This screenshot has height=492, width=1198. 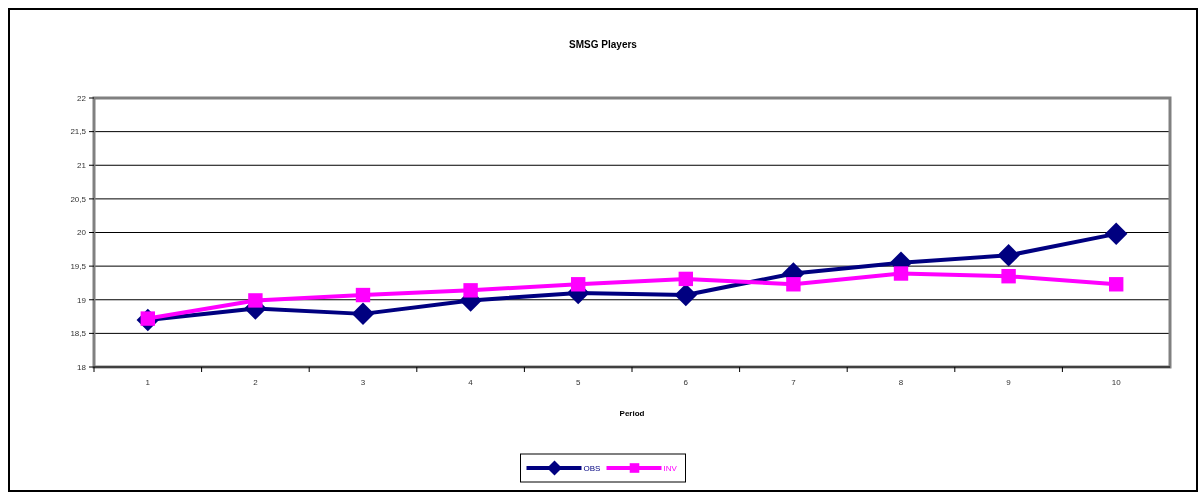 What do you see at coordinates (471, 382) in the screenshot?
I see `x-tick-label: 4` at bounding box center [471, 382].